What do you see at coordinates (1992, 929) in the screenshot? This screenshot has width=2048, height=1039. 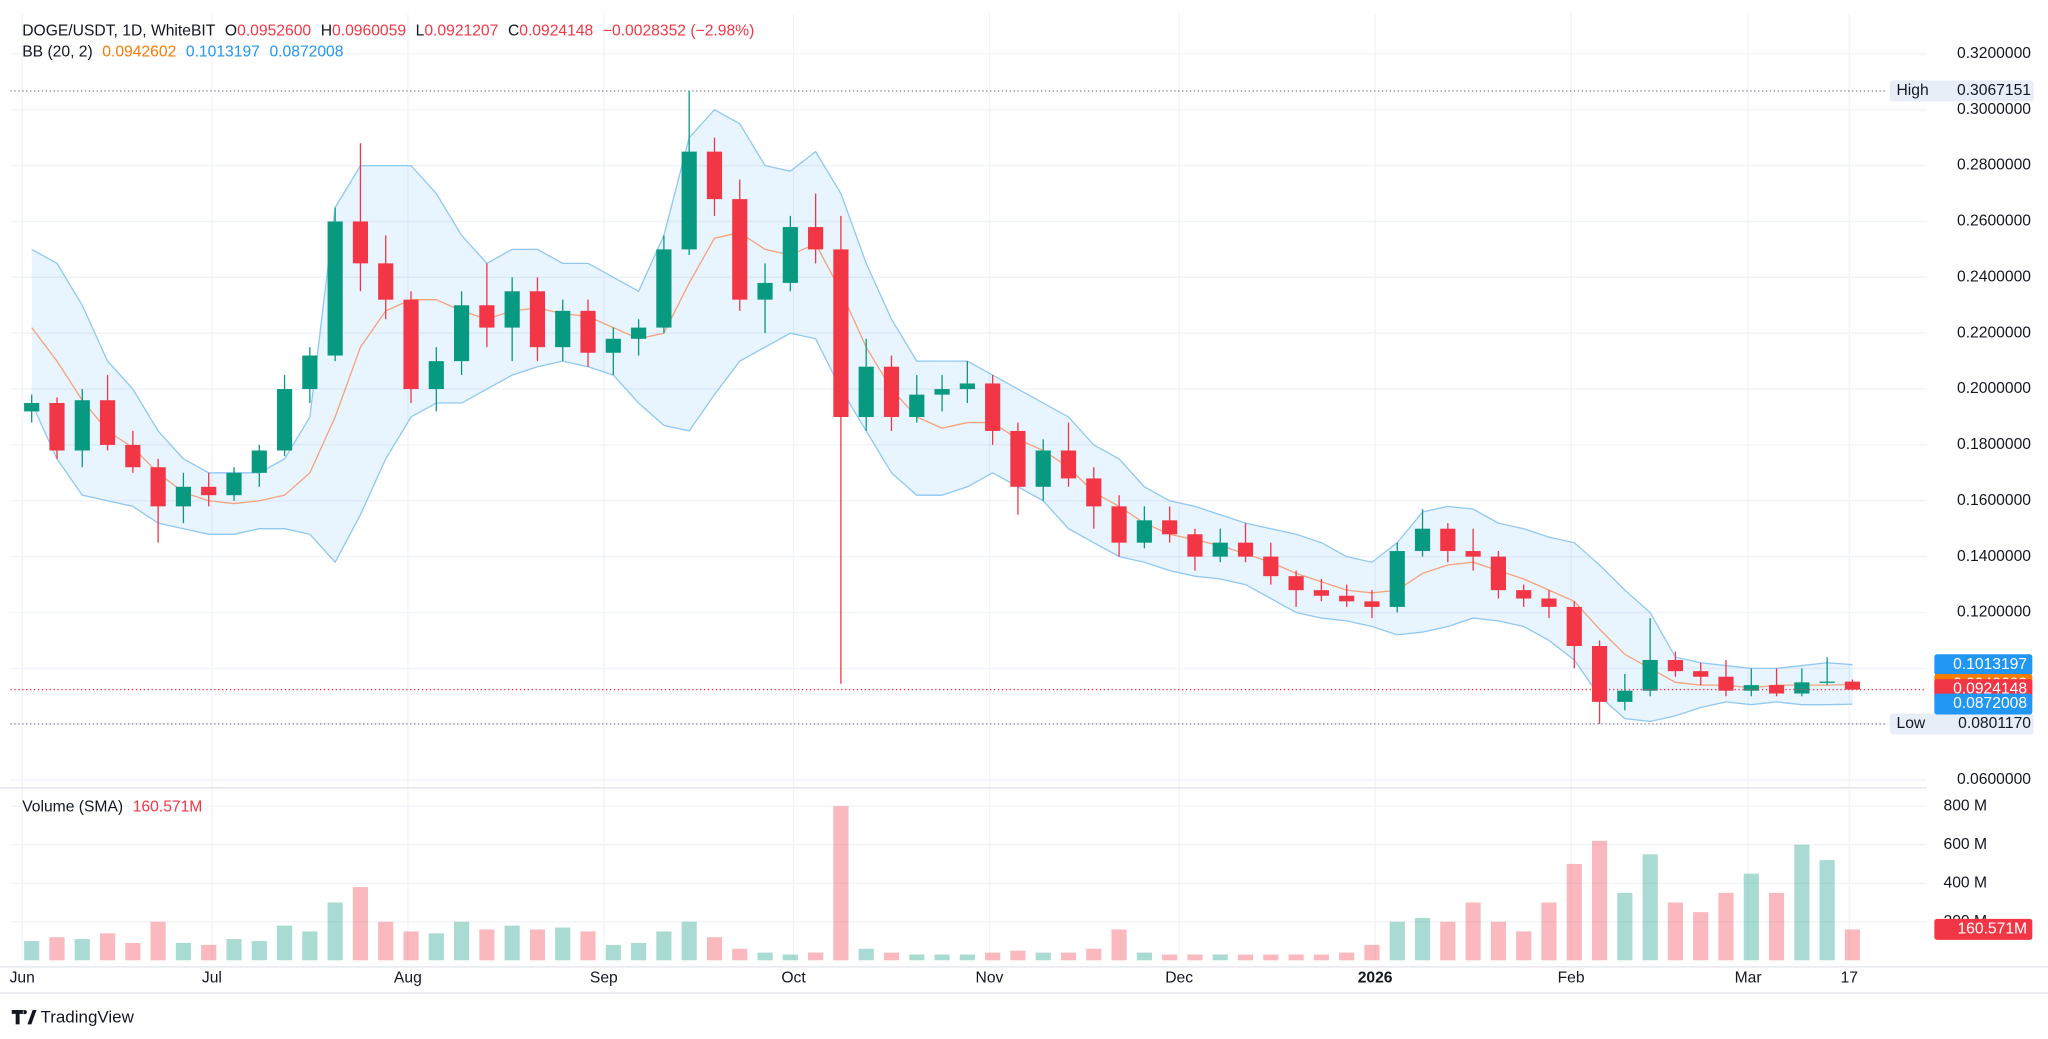 I see `volume-badge-text: 160.571M` at bounding box center [1992, 929].